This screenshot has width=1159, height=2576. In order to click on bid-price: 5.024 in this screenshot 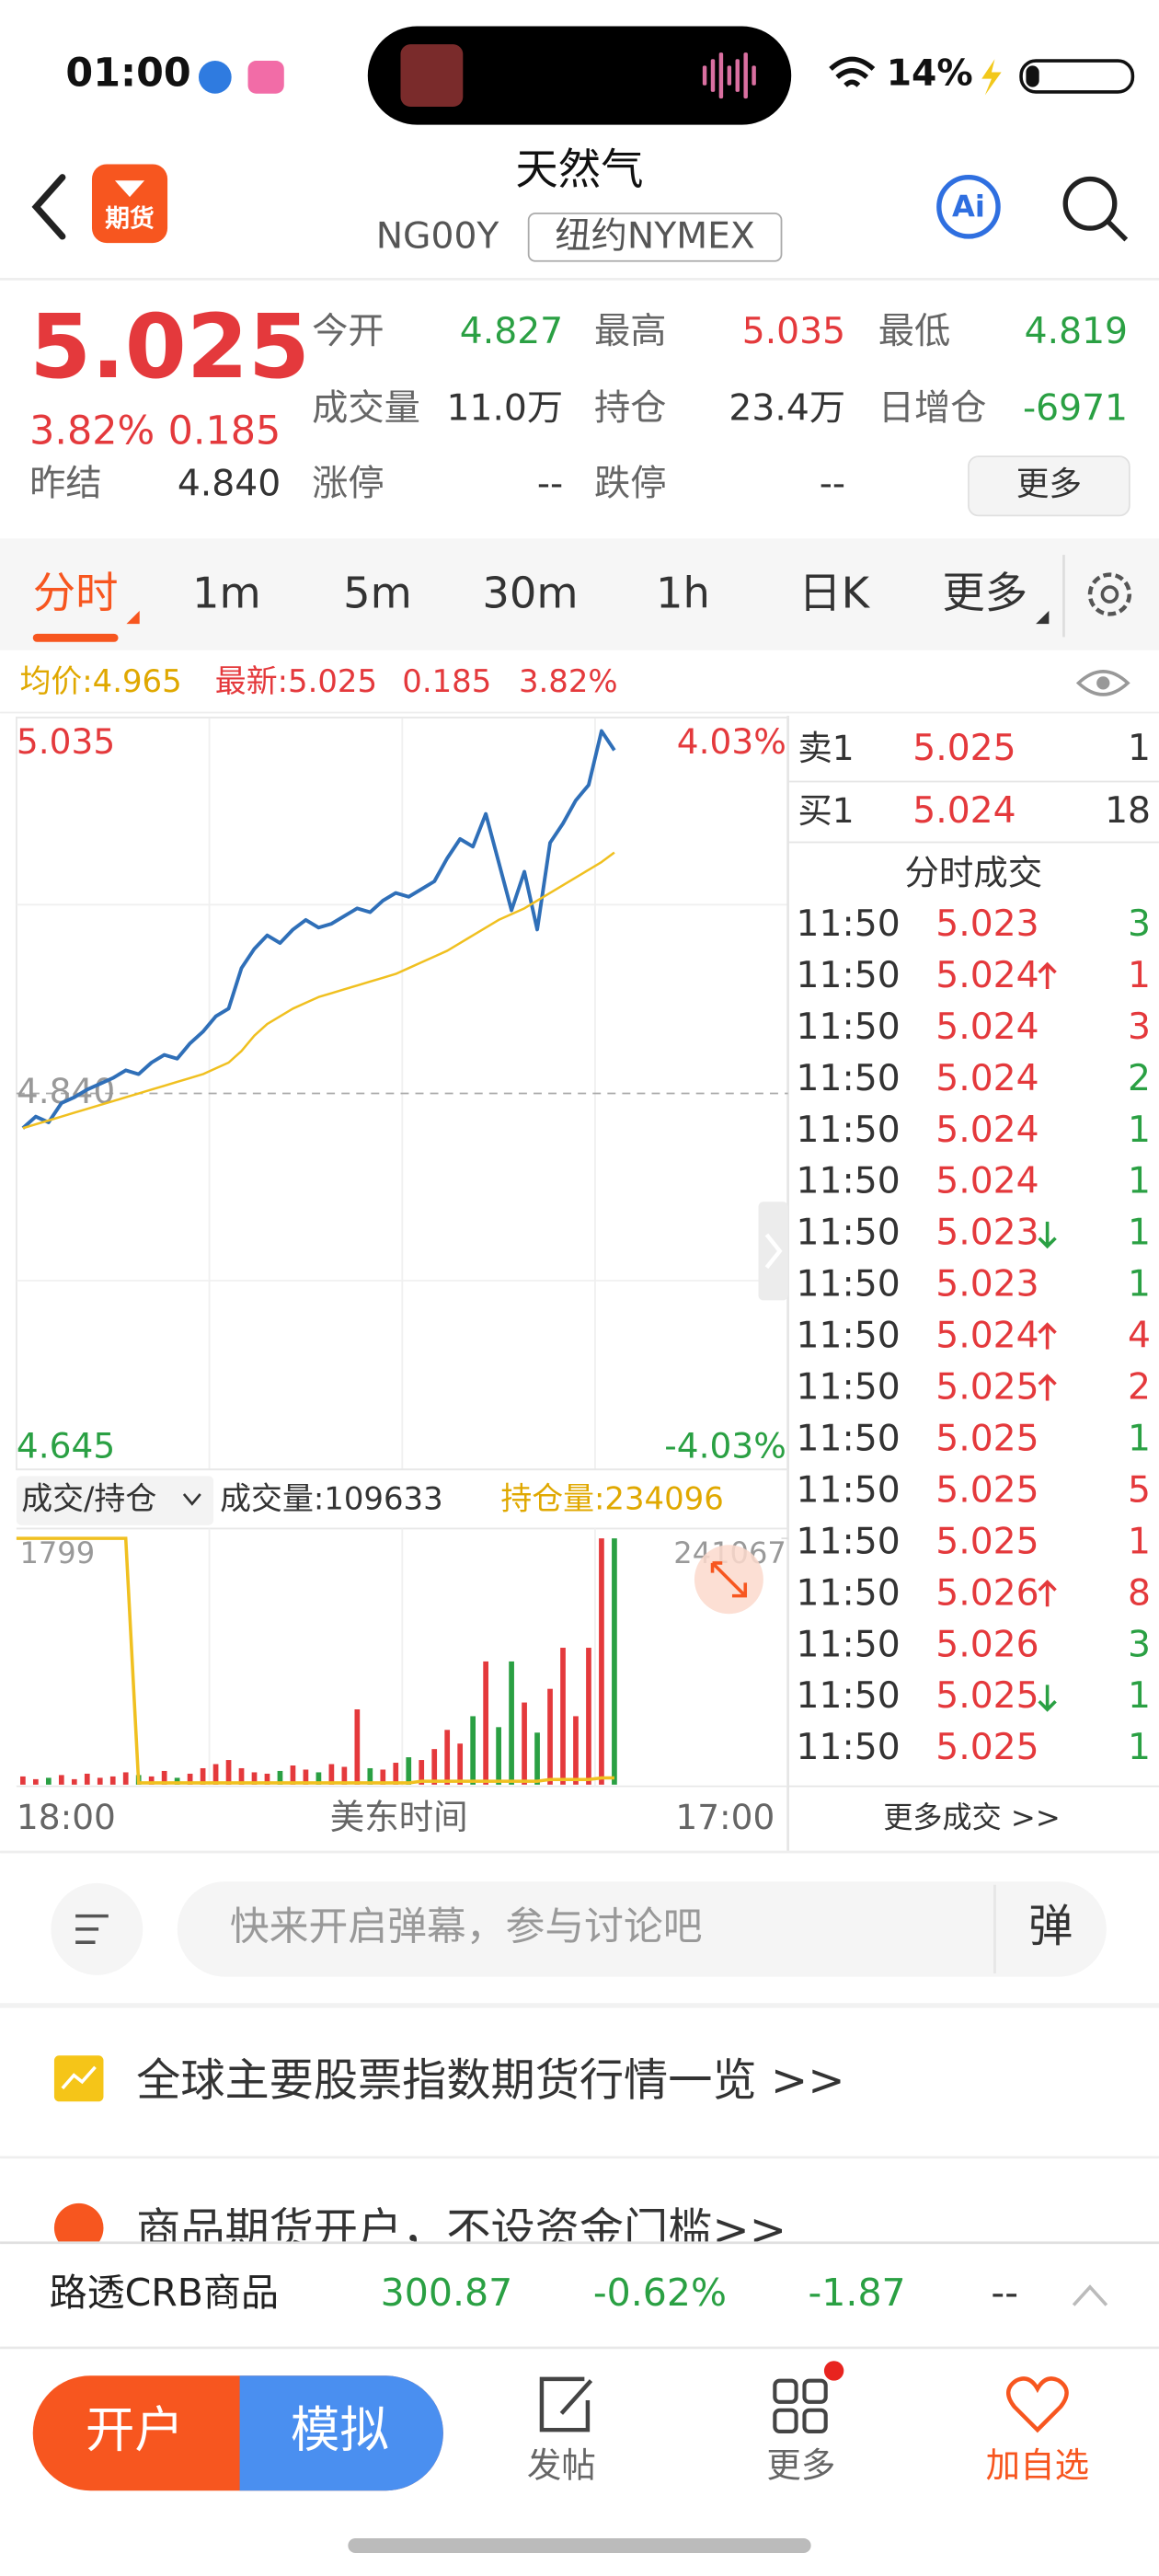, I will do `click(964, 811)`.